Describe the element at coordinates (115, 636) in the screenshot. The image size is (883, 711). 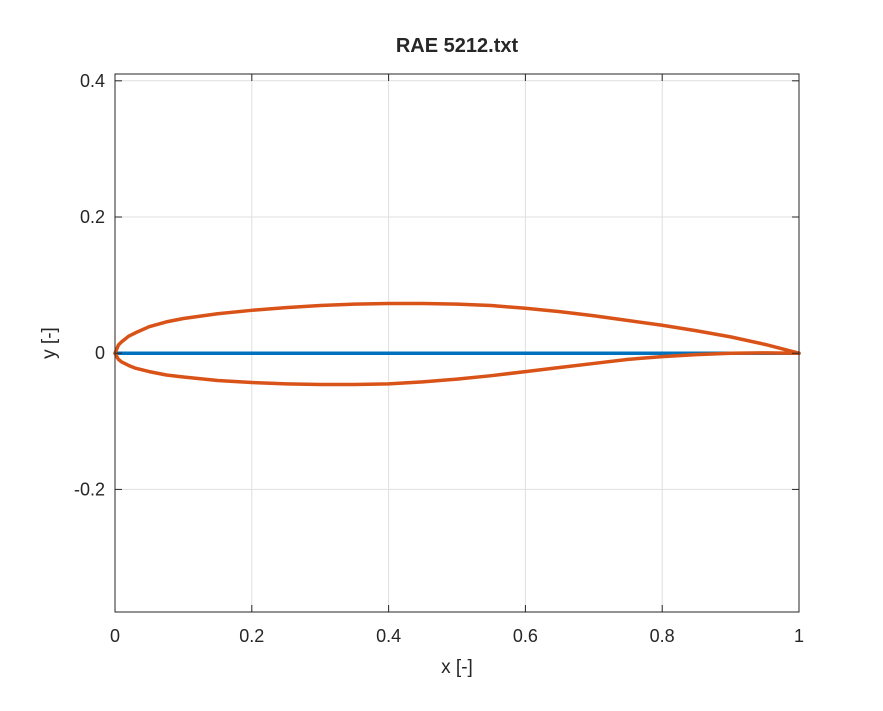
I see `x-tick-label-0: 0` at that location.